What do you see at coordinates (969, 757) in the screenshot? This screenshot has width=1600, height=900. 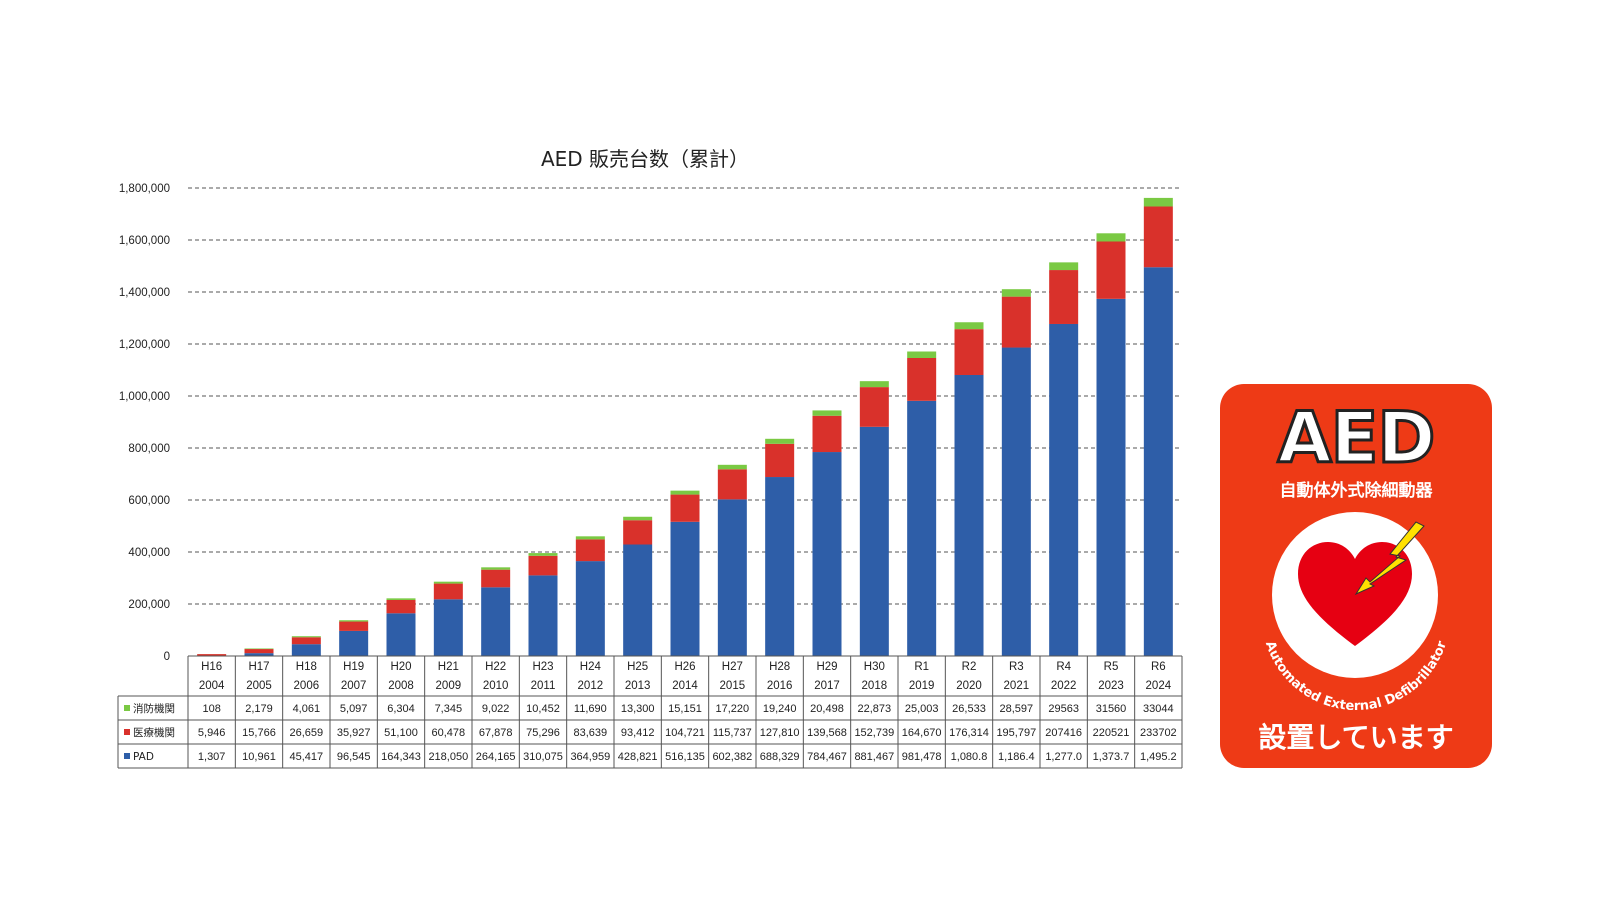 I see `table-cell: 1,080.8` at bounding box center [969, 757].